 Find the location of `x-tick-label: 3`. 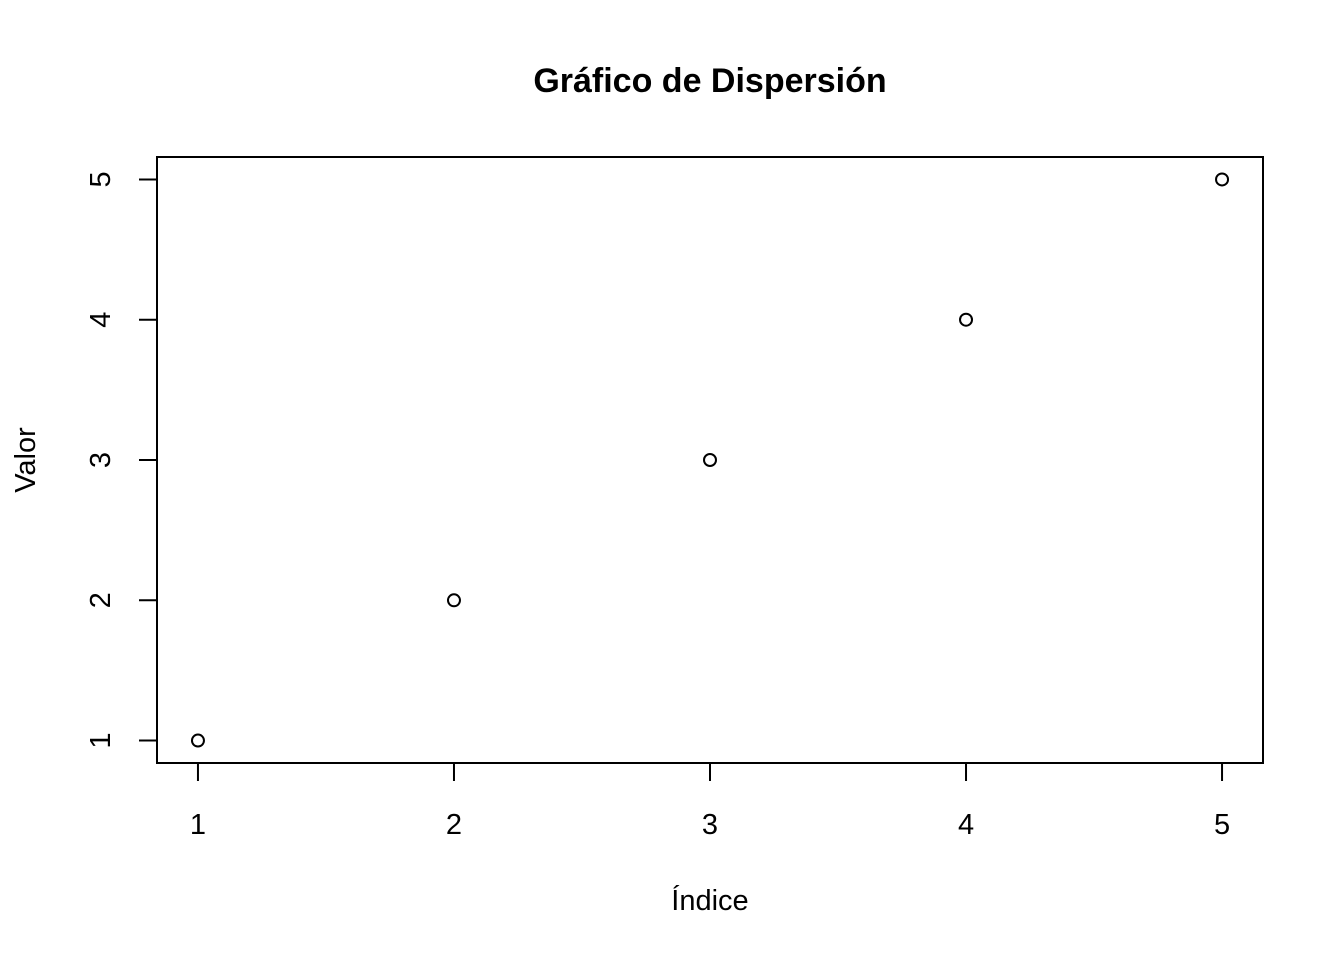

x-tick-label: 3 is located at coordinates (710, 825).